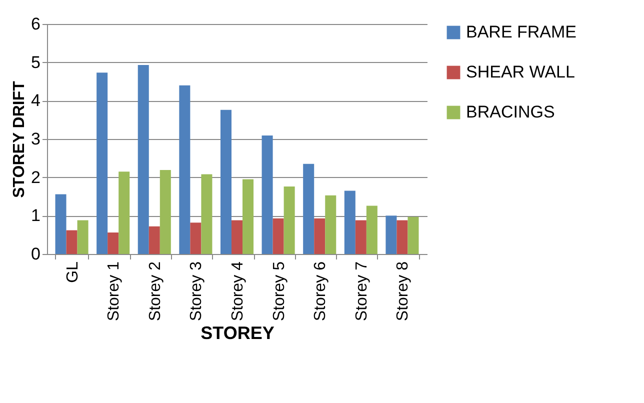  I want to click on x-tick-label: Storey 4, so click(238, 291).